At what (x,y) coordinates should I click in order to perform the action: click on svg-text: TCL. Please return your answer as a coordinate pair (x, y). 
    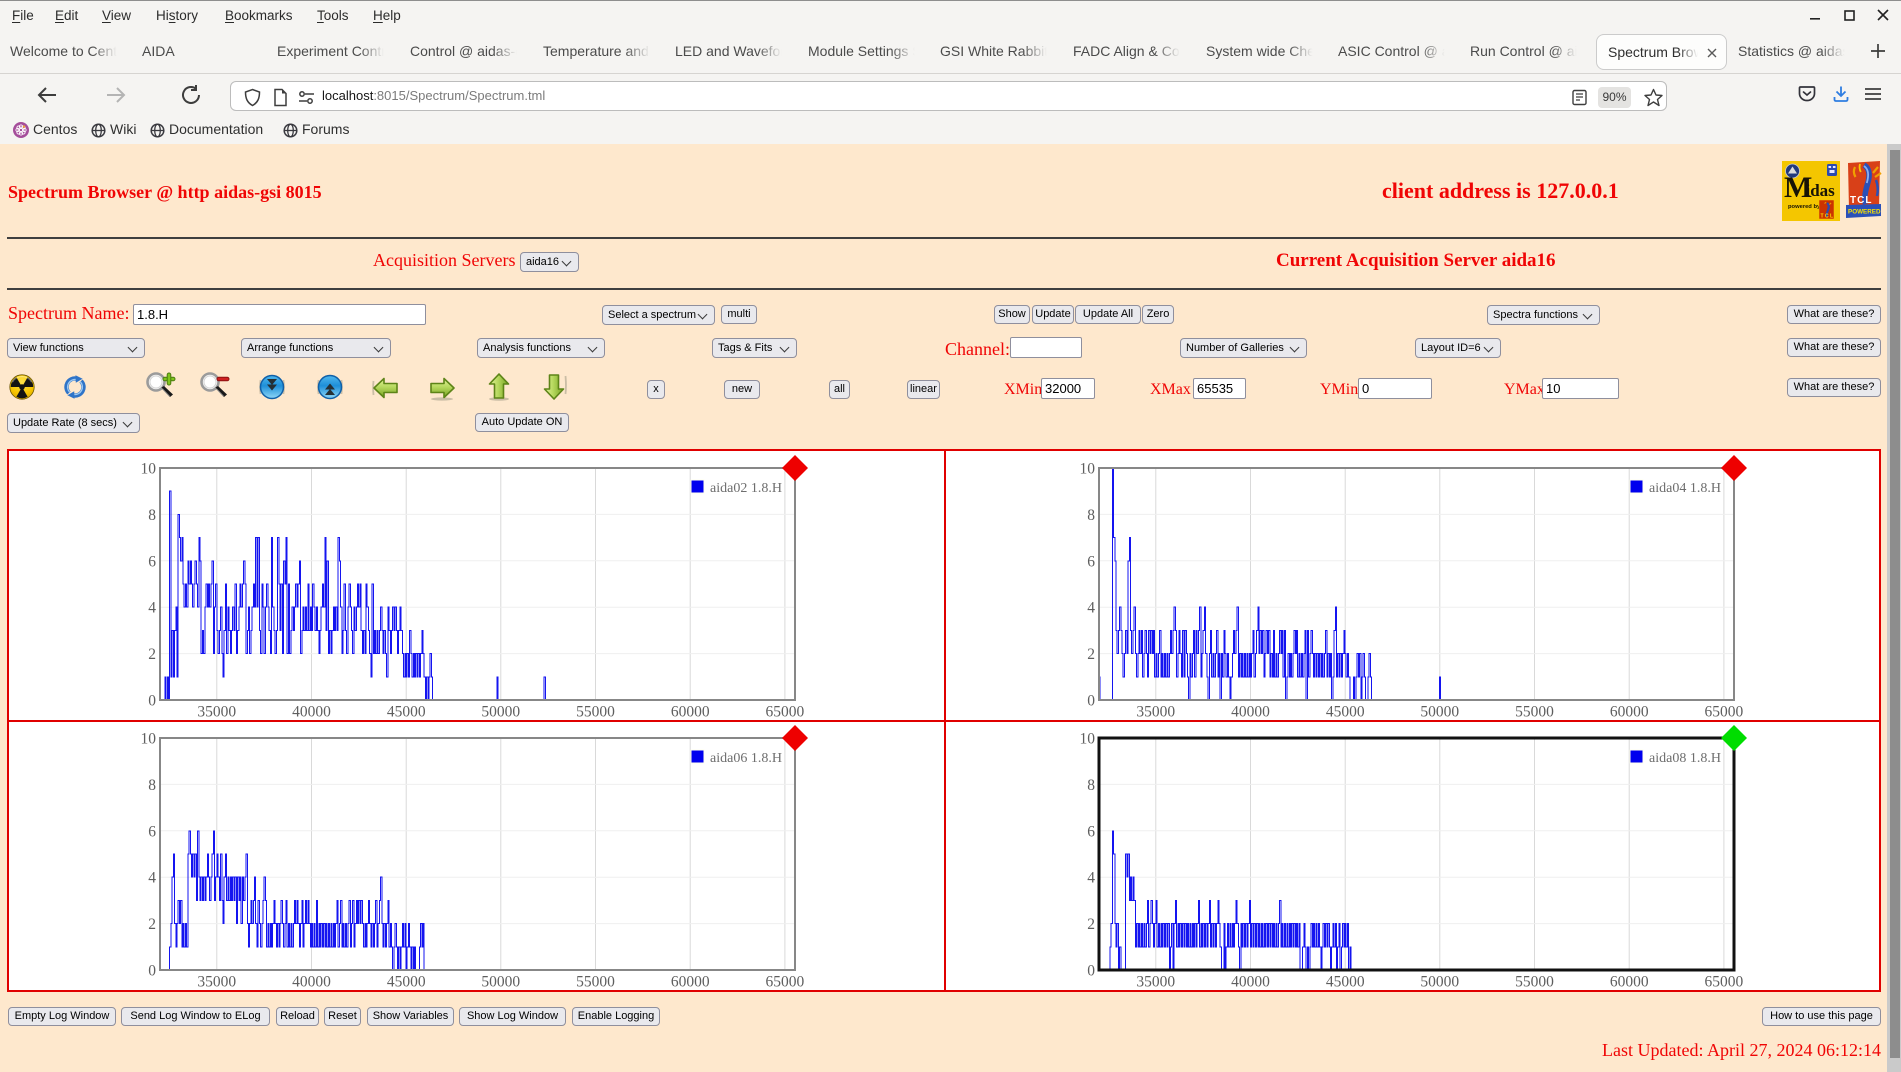
    Looking at the image, I should click on (1861, 200).